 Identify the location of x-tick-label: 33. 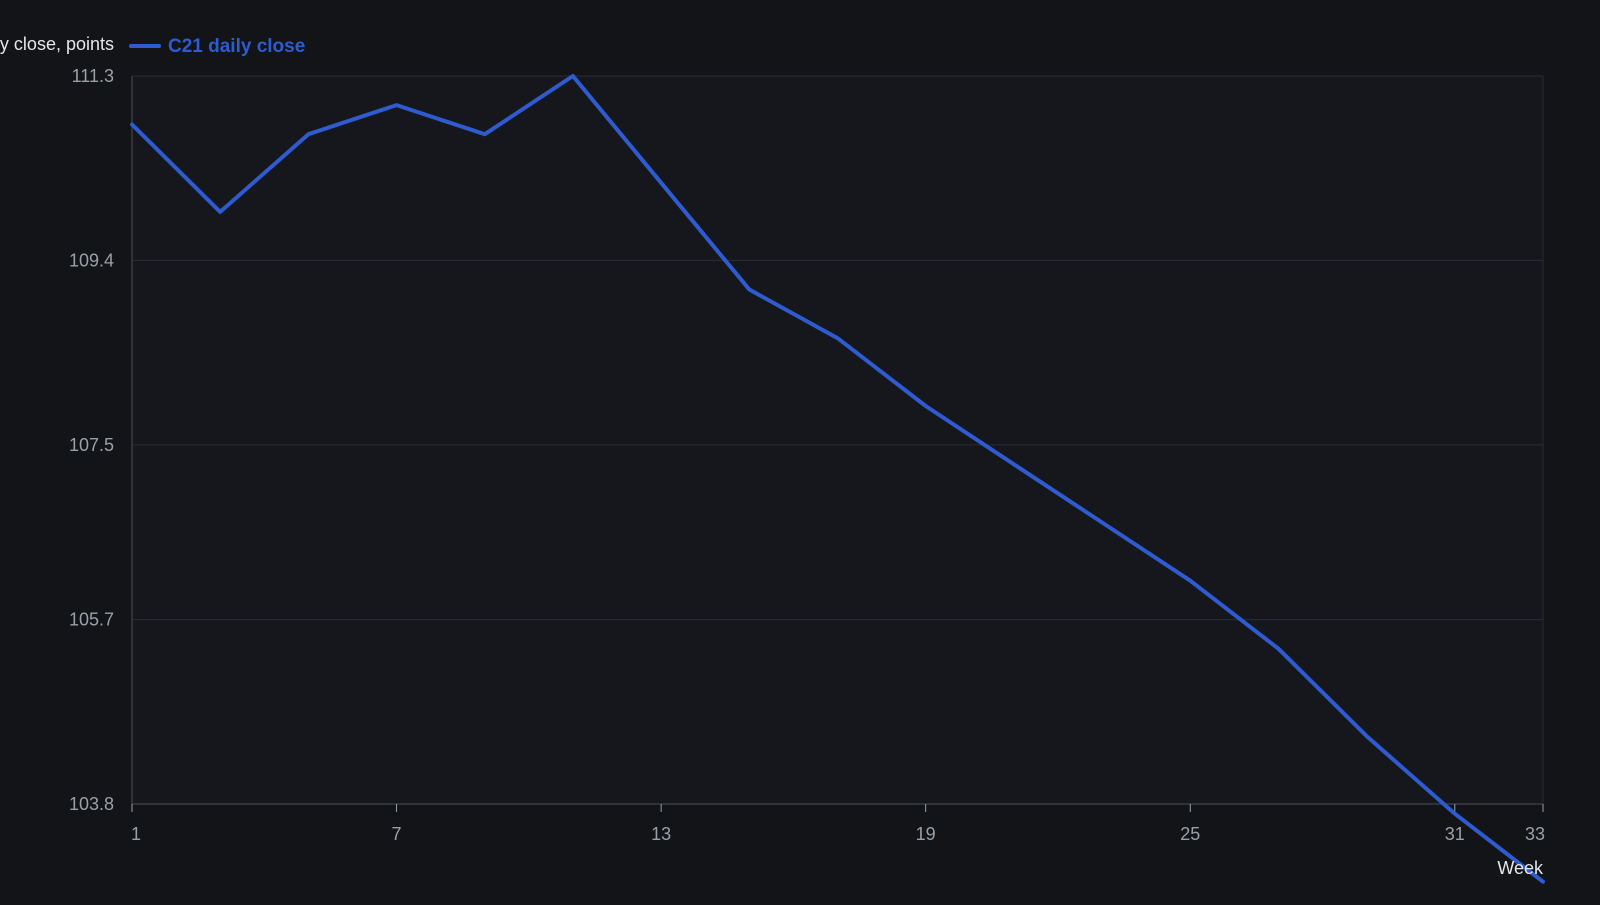
(1535, 834).